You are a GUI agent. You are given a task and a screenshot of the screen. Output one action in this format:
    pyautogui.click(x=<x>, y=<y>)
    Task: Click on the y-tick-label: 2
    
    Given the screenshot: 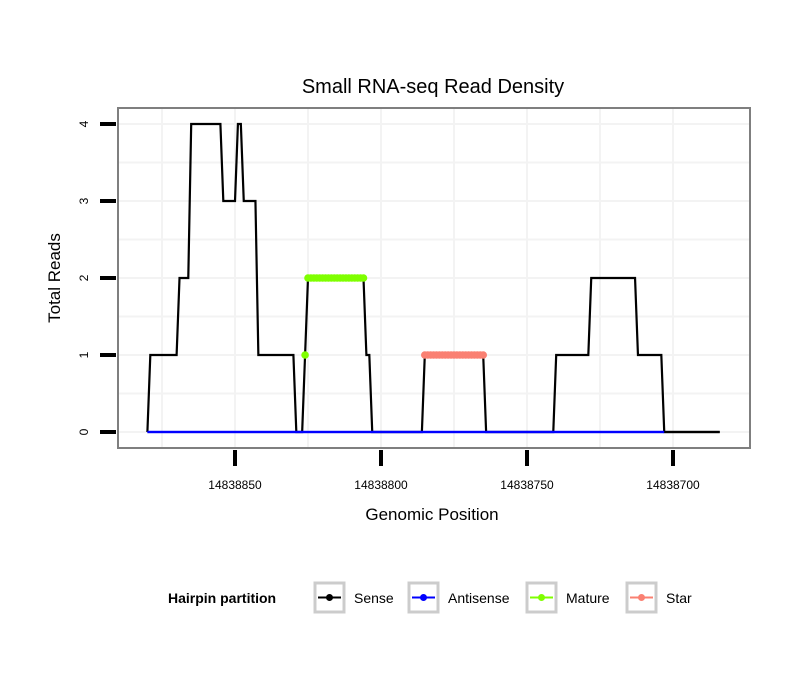 What is the action you would take?
    pyautogui.click(x=84, y=277)
    